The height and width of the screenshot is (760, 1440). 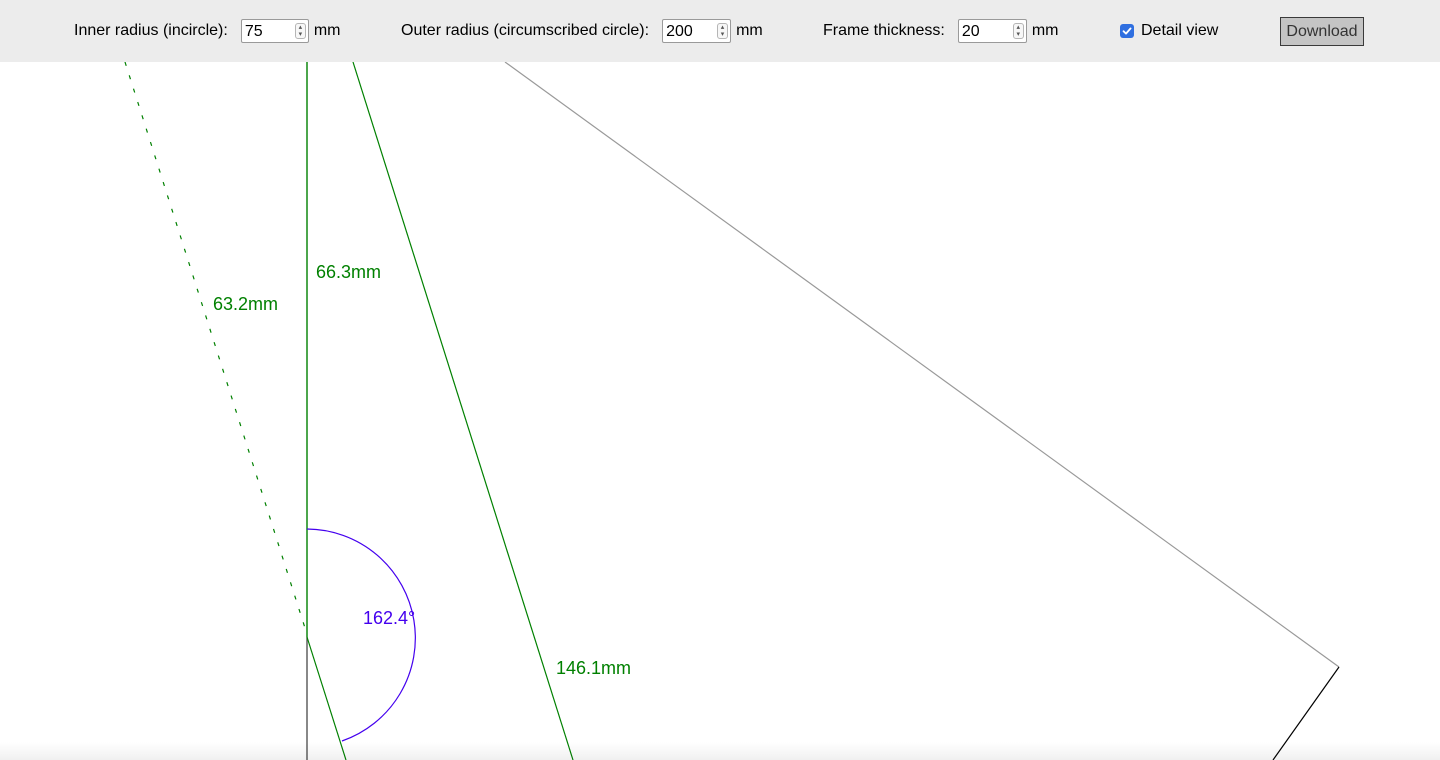 What do you see at coordinates (300, 31) in the screenshot?
I see `inner-radius-stepper: ▴ ▾` at bounding box center [300, 31].